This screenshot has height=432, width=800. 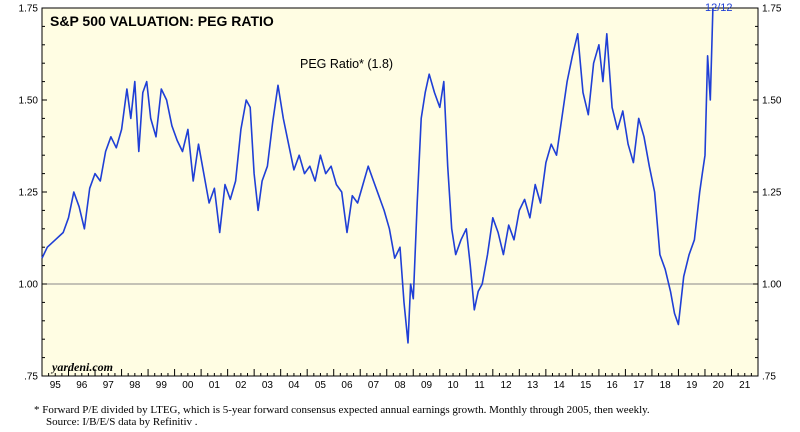 What do you see at coordinates (613, 385) in the screenshot?
I see `x-tick-label-16: 16` at bounding box center [613, 385].